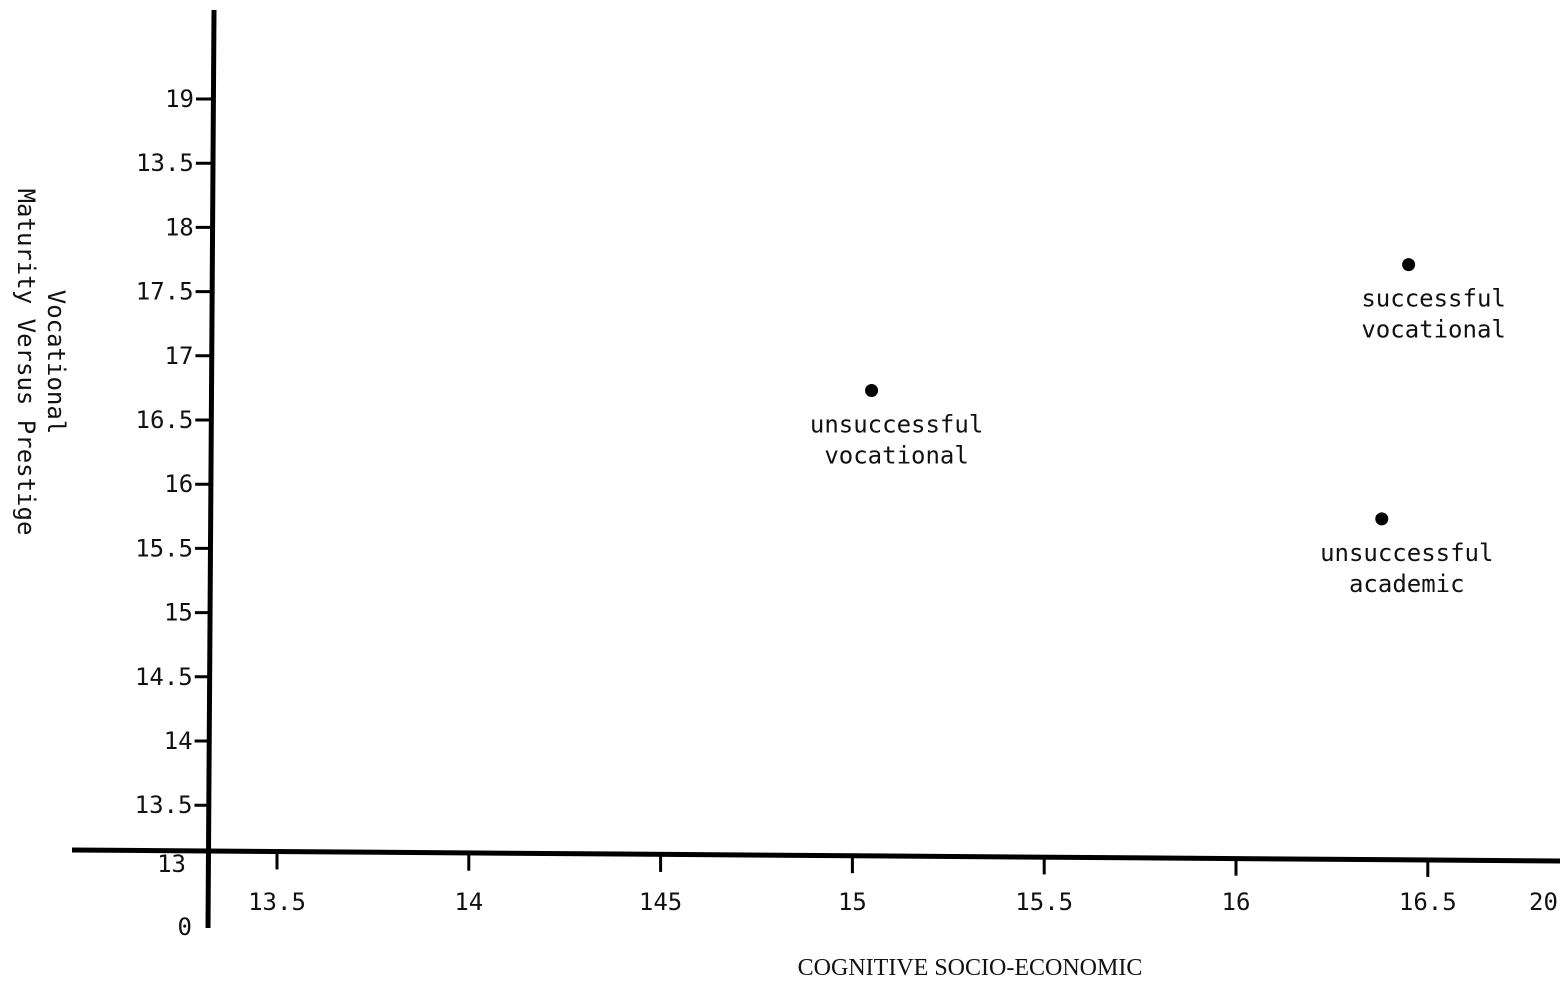 Image resolution: width=1564 pixels, height=981 pixels. What do you see at coordinates (164, 677) in the screenshot?
I see `y-tick-label: 14.5` at bounding box center [164, 677].